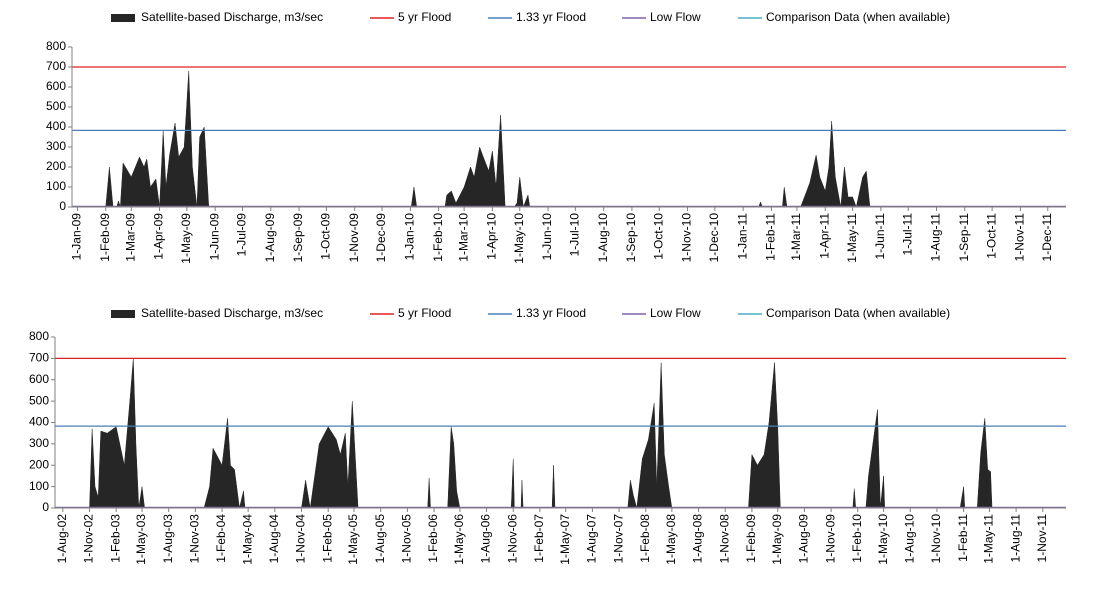 The width and height of the screenshot is (1094, 613). I want to click on x-tick-label: 1-Feb-05, so click(327, 538).